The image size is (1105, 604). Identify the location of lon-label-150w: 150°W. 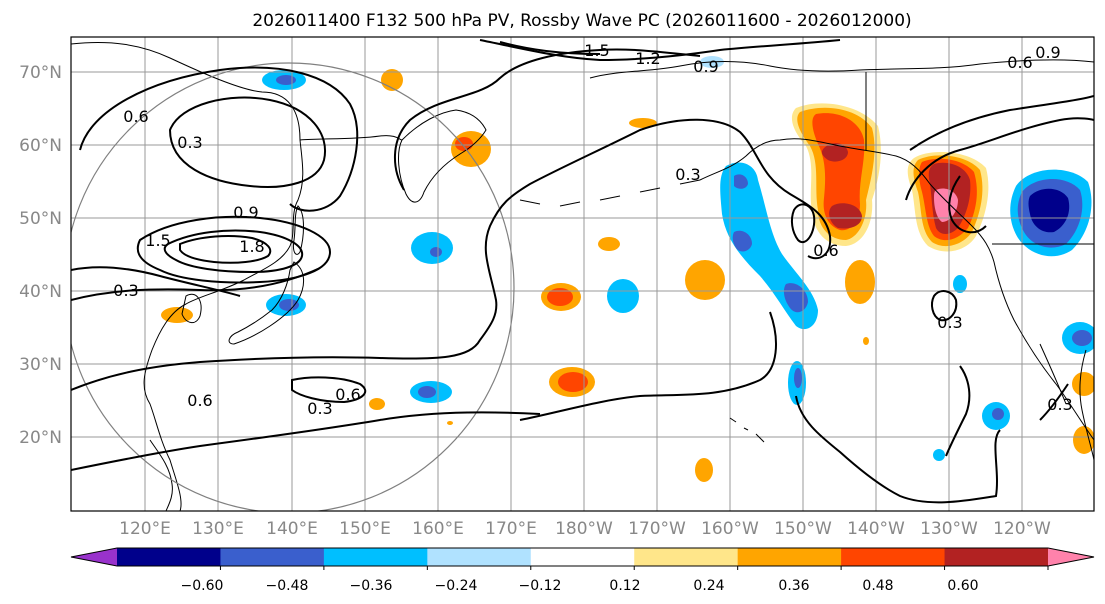
(803, 529).